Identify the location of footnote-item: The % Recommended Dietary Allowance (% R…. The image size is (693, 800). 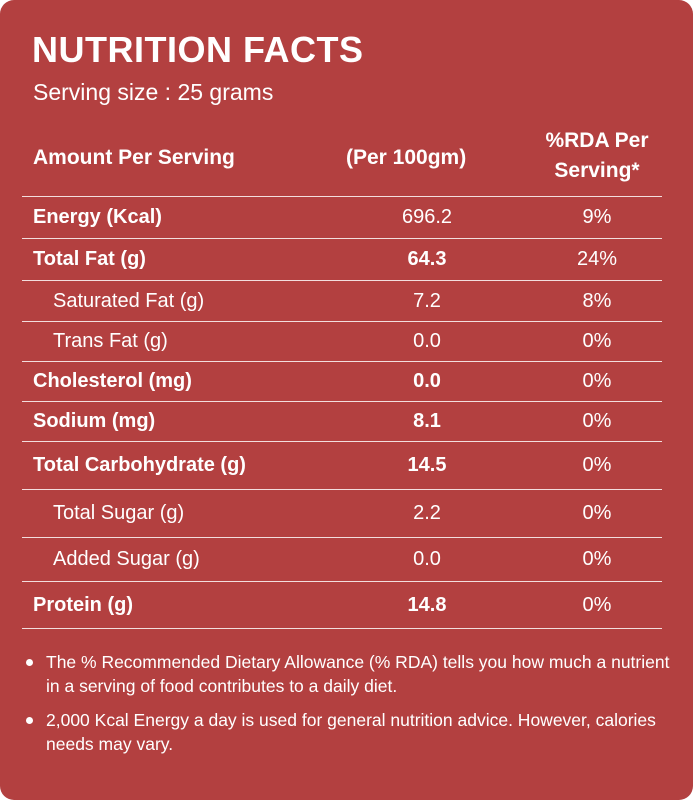
(349, 674).